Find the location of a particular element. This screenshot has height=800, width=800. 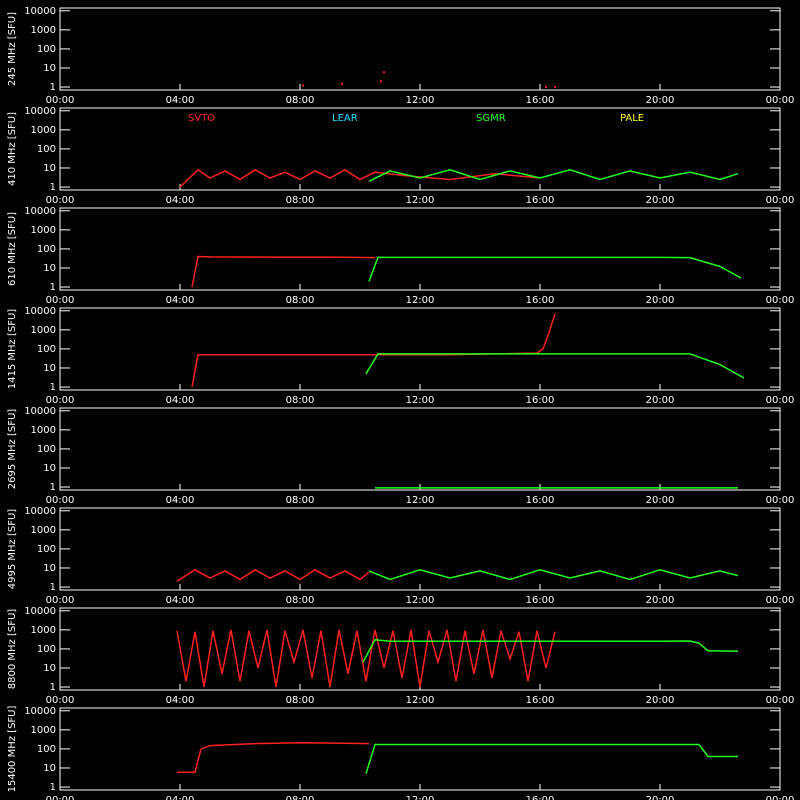

y-axis-label: 8800 MHz [SFU] is located at coordinates (12, 649).